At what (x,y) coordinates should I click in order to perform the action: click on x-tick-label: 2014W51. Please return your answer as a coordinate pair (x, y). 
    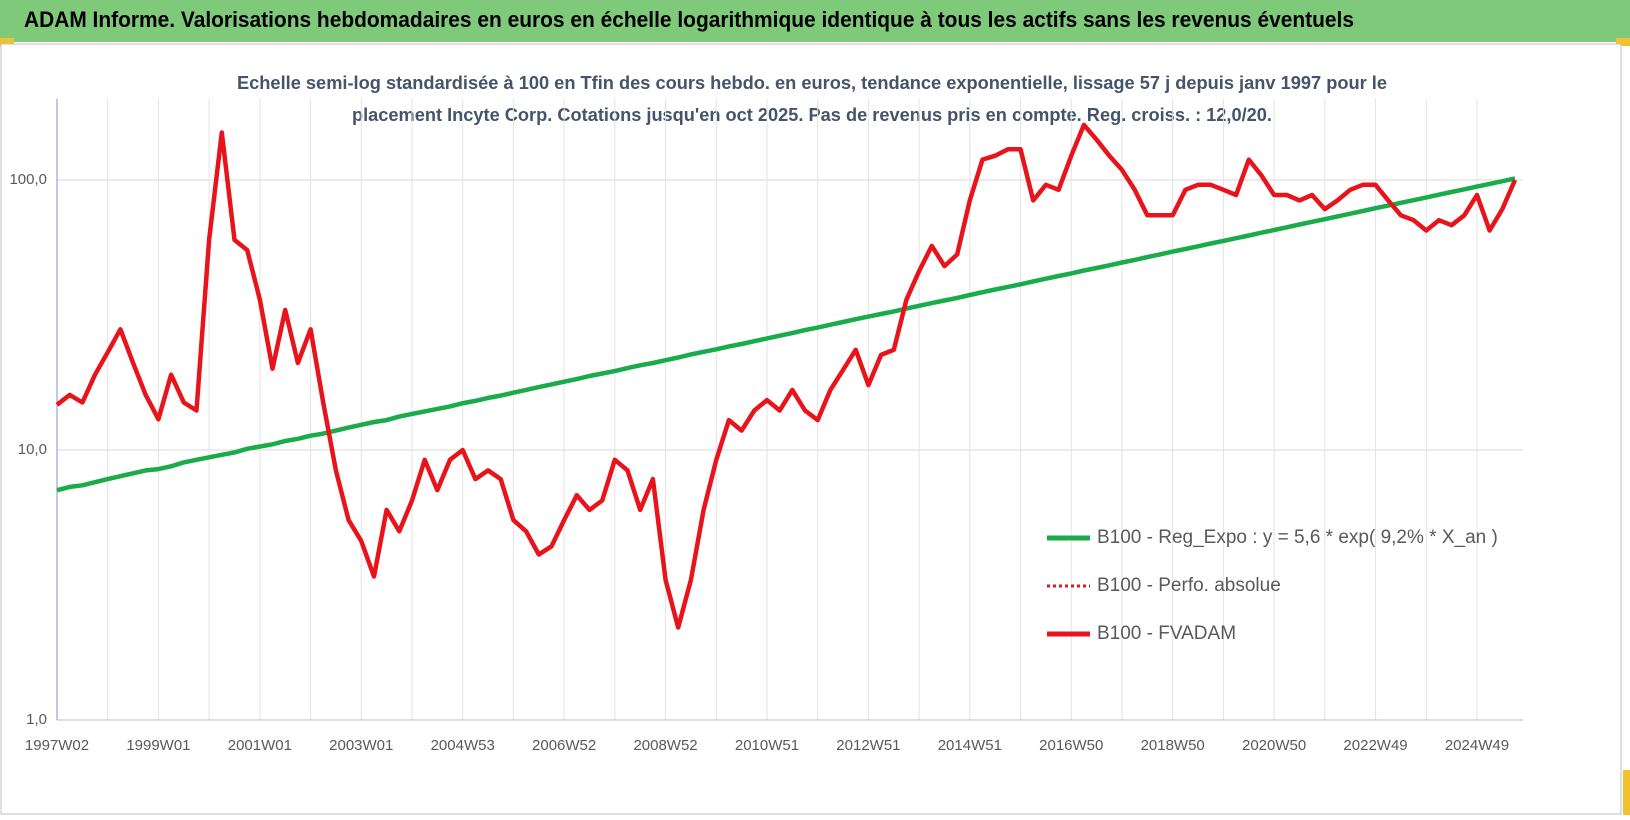
    Looking at the image, I should click on (970, 745).